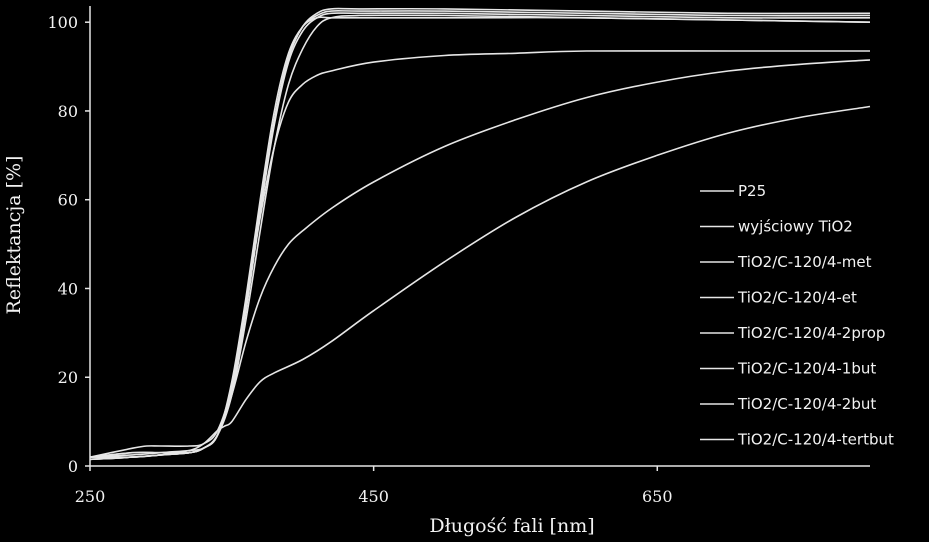 This screenshot has width=929, height=542. I want to click on legend-label: TiO2/C-120/4-et, so click(797, 298).